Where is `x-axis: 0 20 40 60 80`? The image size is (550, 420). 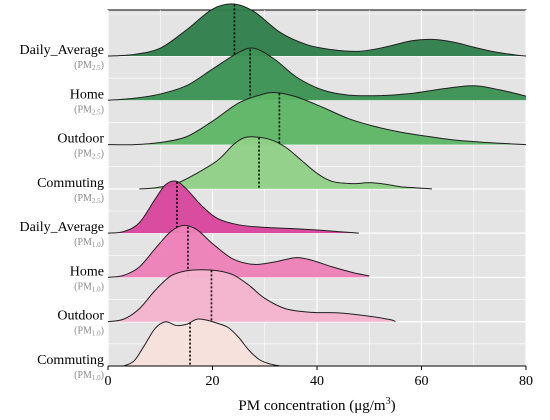 x-axis: 0 20 40 60 80 is located at coordinates (319, 377).